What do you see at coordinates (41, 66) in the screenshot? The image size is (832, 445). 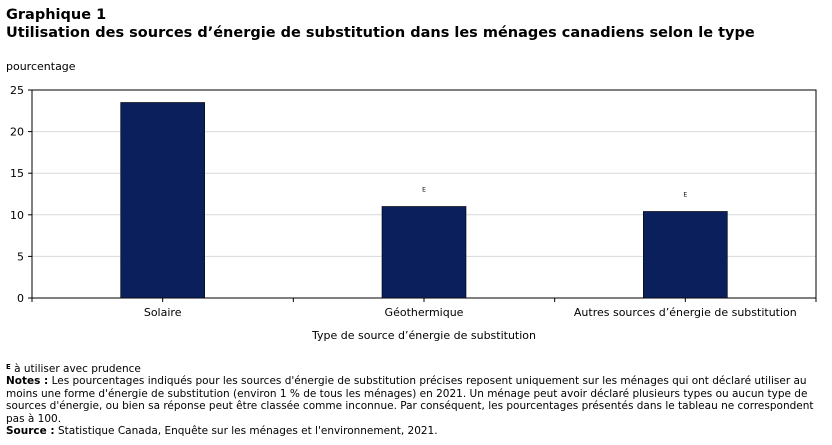 I see `y-axis-units-label: pourcentage` at bounding box center [41, 66].